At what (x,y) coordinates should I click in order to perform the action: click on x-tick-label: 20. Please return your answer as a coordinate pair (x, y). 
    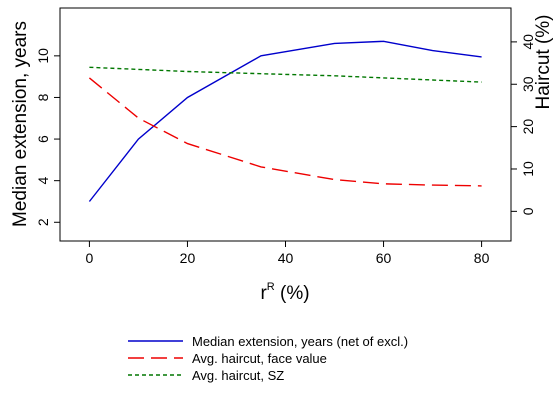
    Looking at the image, I should click on (188, 258).